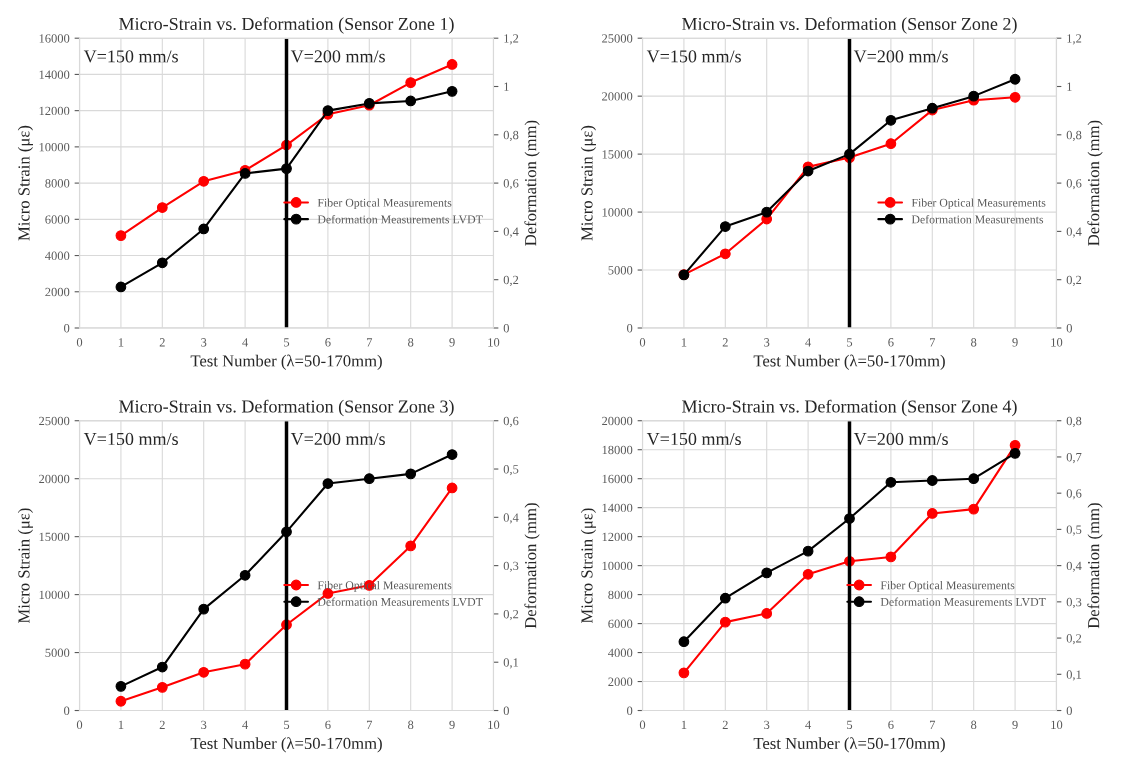  I want to click on y2-tick-label: 0,7, so click(1074, 458).